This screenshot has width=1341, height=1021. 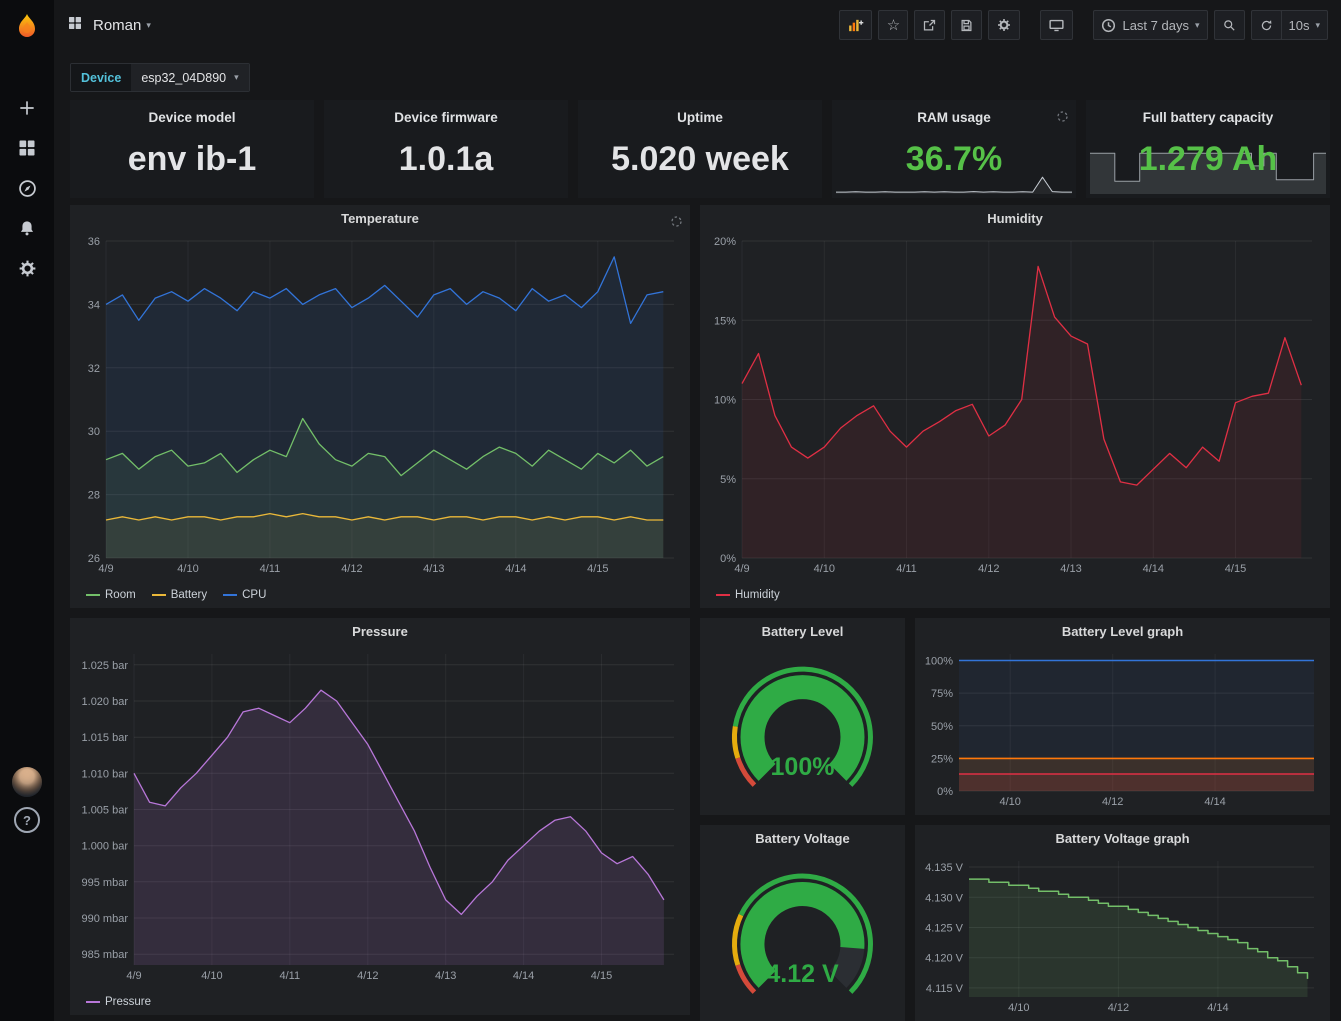 What do you see at coordinates (700, 117) in the screenshot?
I see `stat-title: Uptime` at bounding box center [700, 117].